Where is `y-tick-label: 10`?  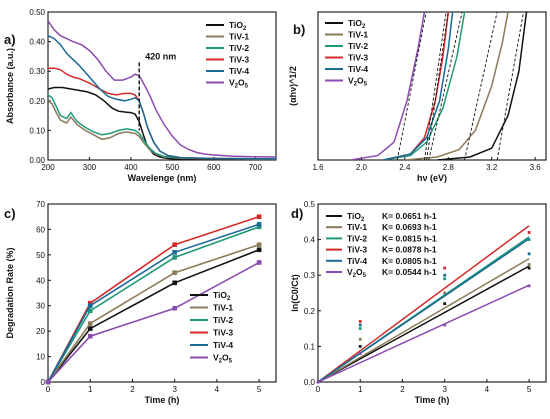 y-tick-label: 10 is located at coordinates (40, 357).